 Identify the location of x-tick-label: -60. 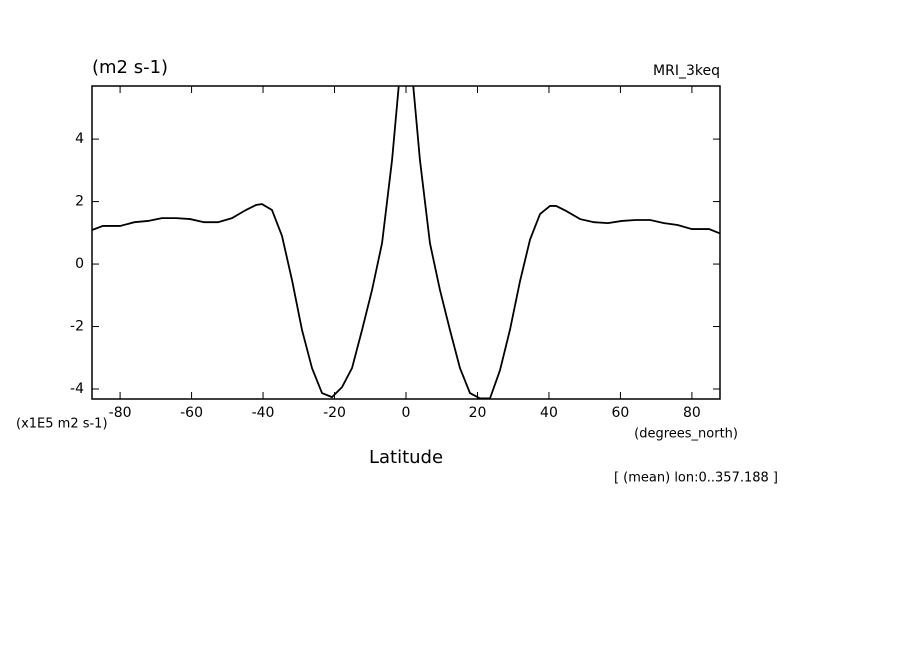
(191, 413).